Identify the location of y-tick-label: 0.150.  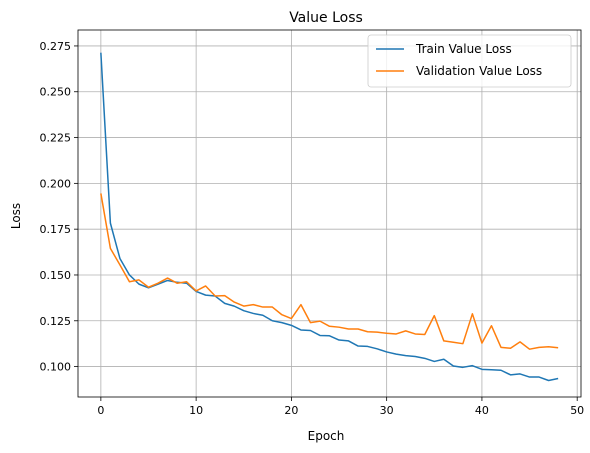
(56, 275).